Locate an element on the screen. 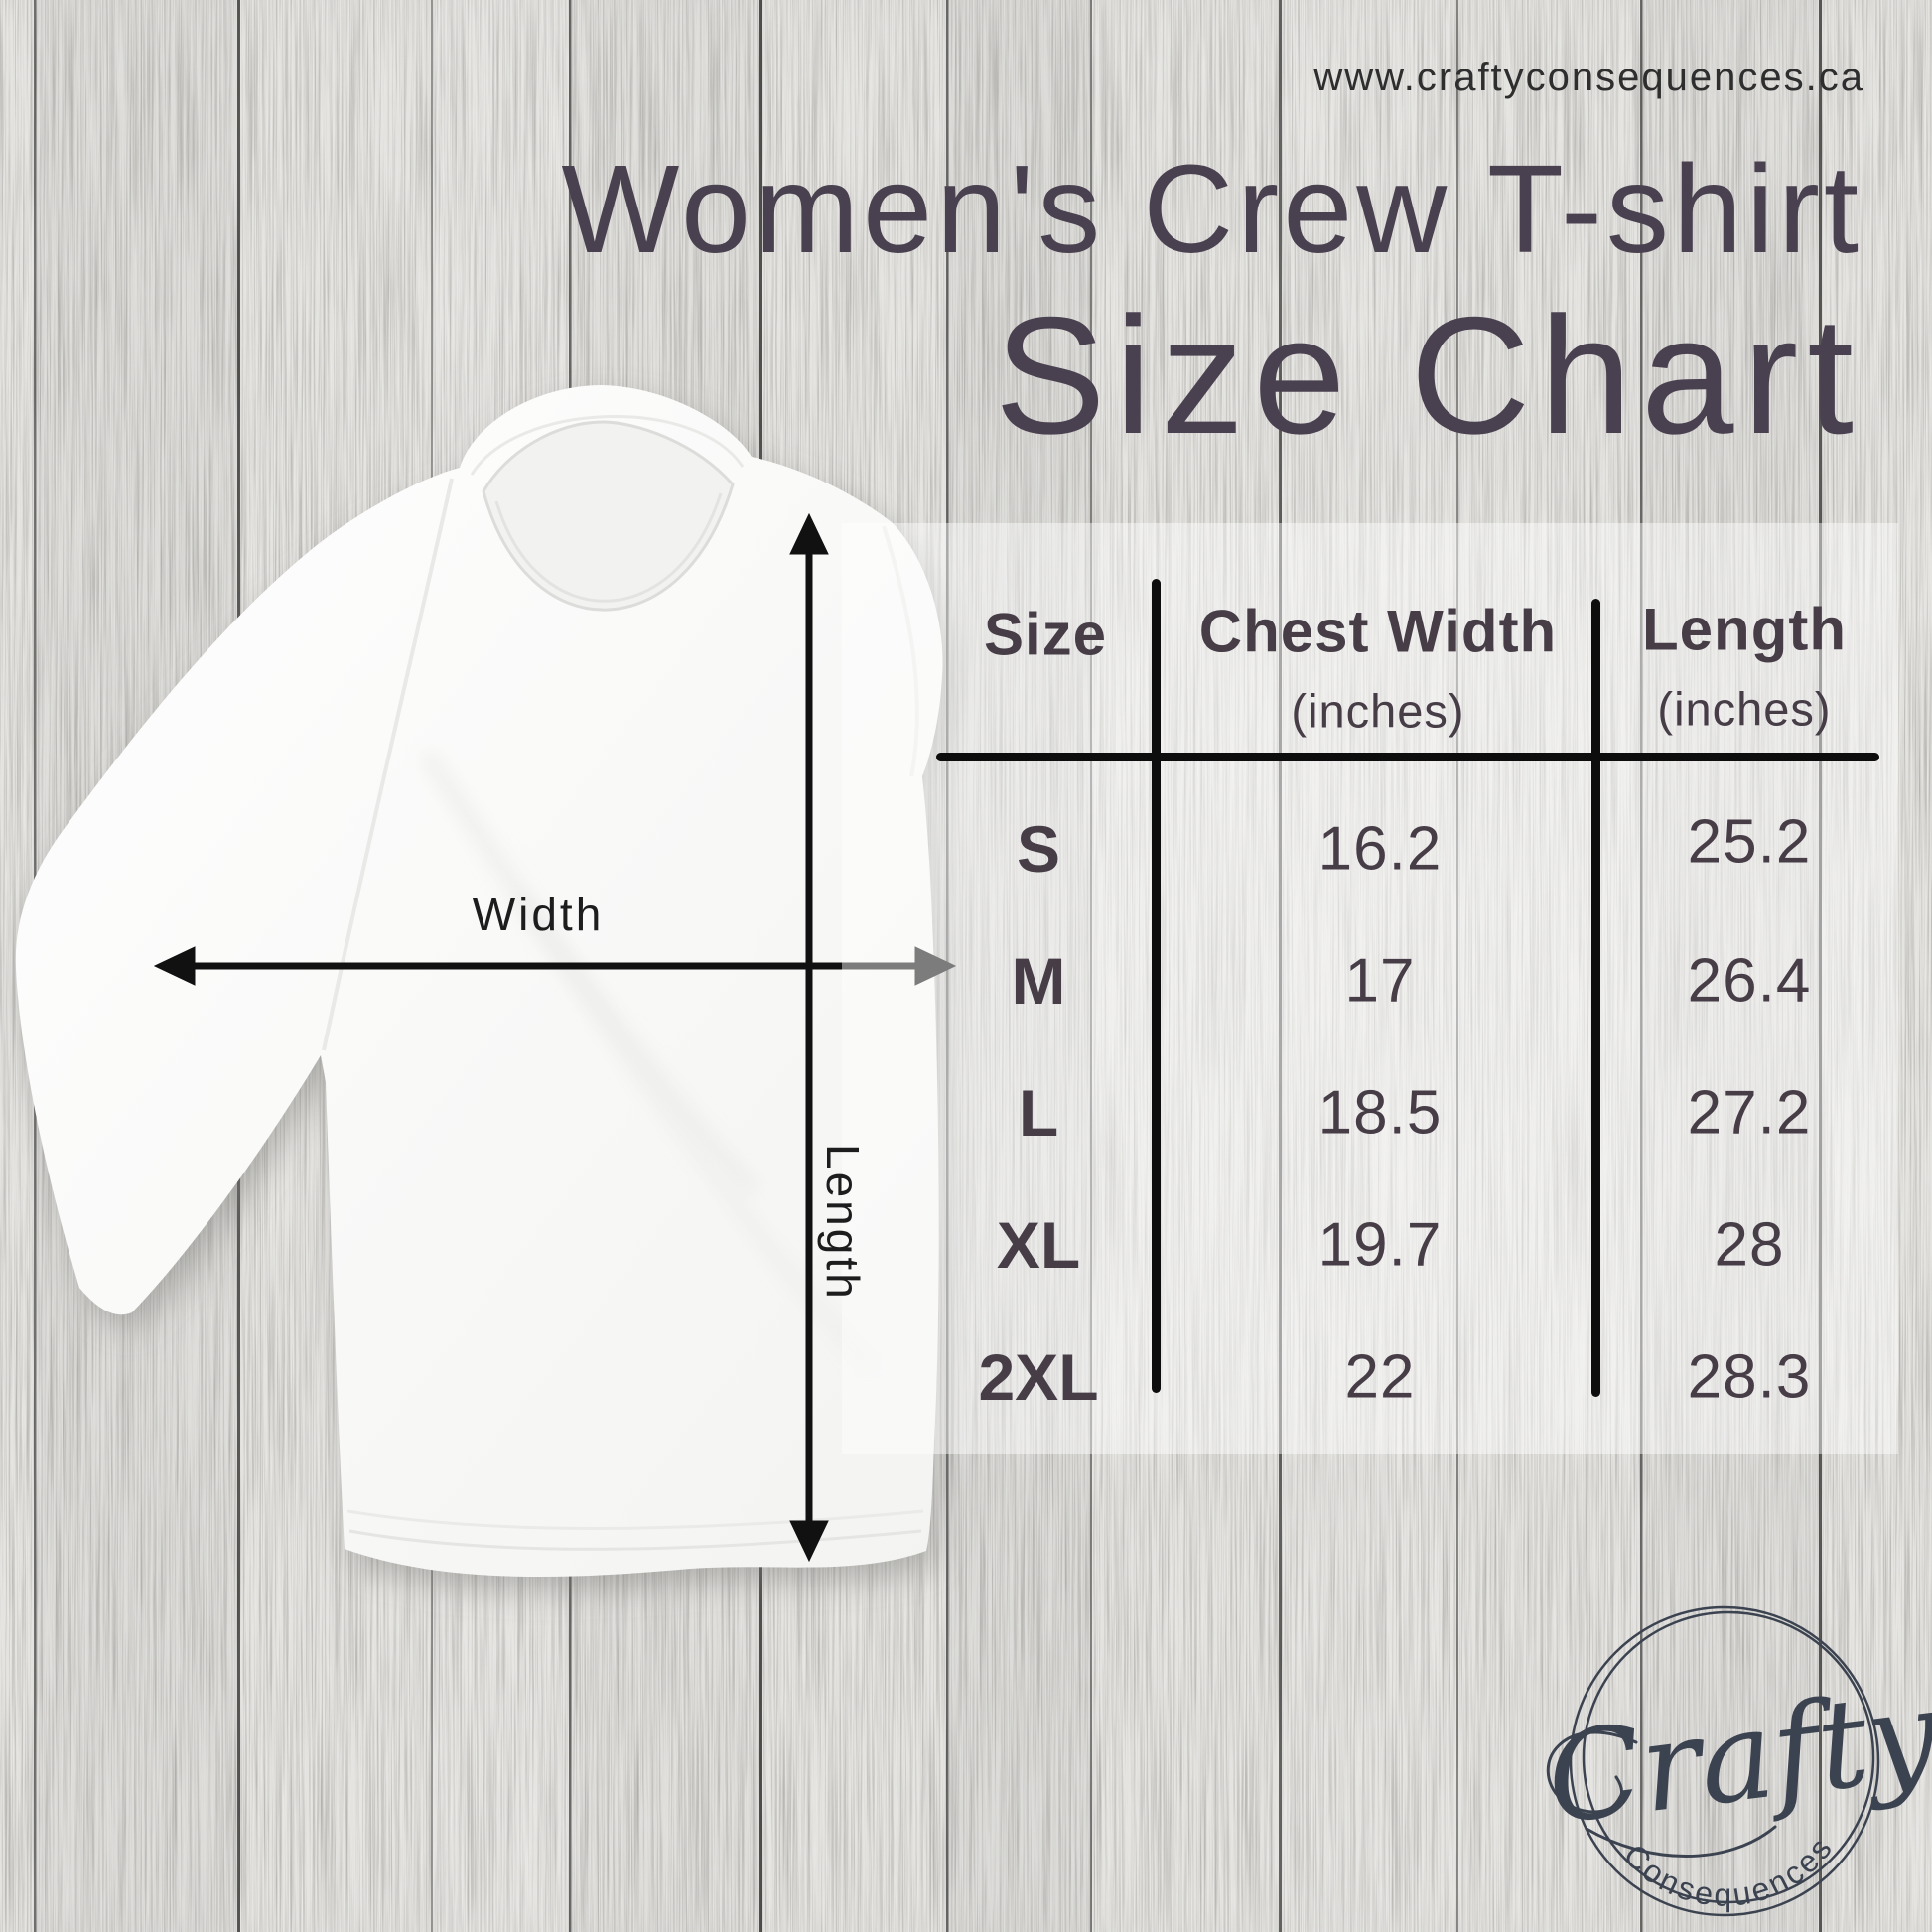 This screenshot has height=1932, width=1932. logo-flourish-under is located at coordinates (1681, 1841).